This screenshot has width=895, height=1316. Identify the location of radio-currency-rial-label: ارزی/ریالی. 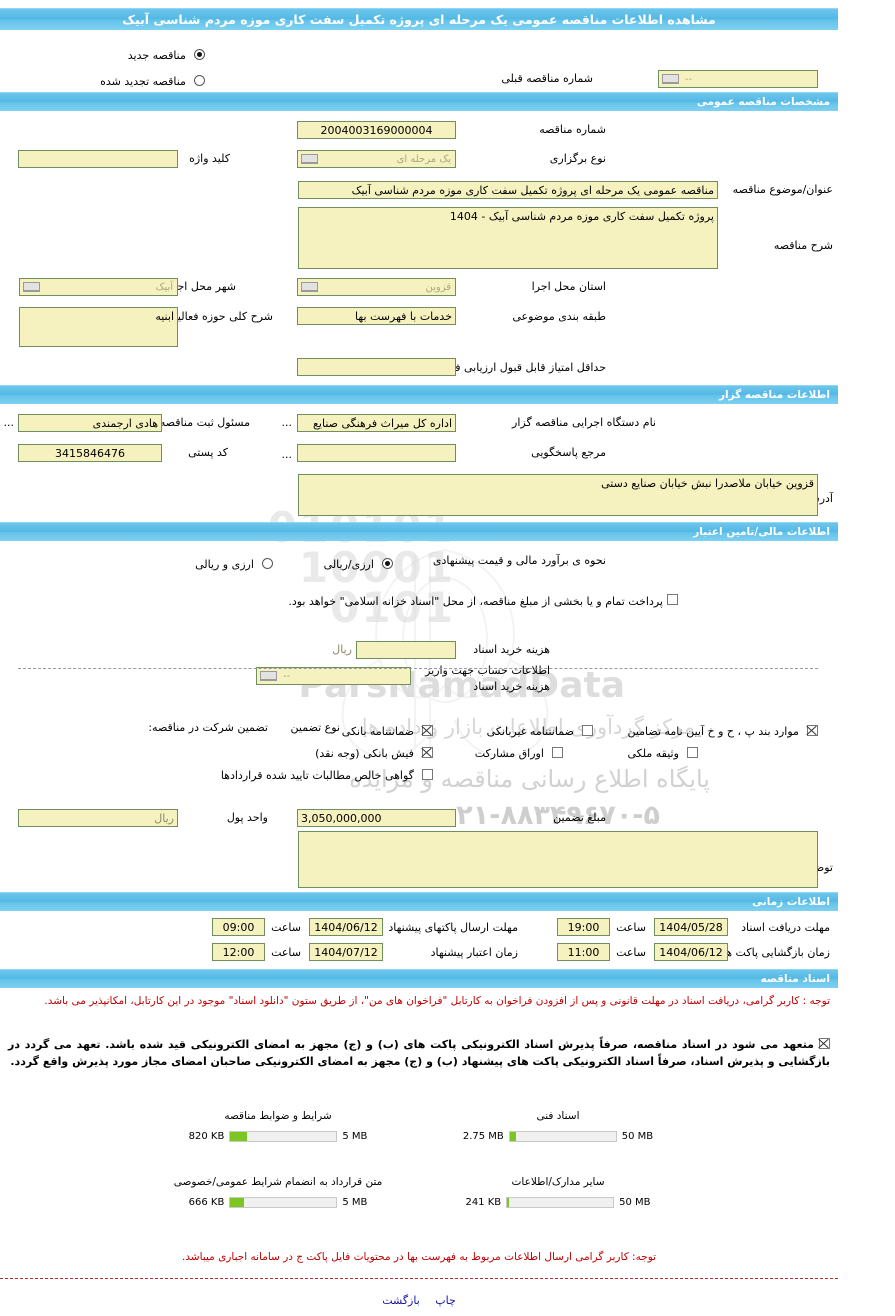
(348, 564).